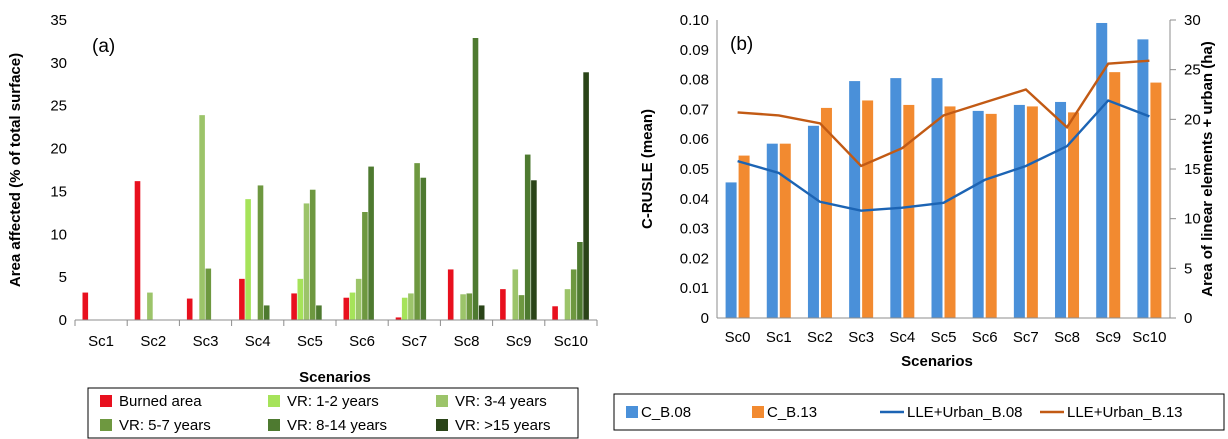  What do you see at coordinates (15, 170) in the screenshot?
I see `chart-a-y-axis-title: Area affected (% of total surface)` at bounding box center [15, 170].